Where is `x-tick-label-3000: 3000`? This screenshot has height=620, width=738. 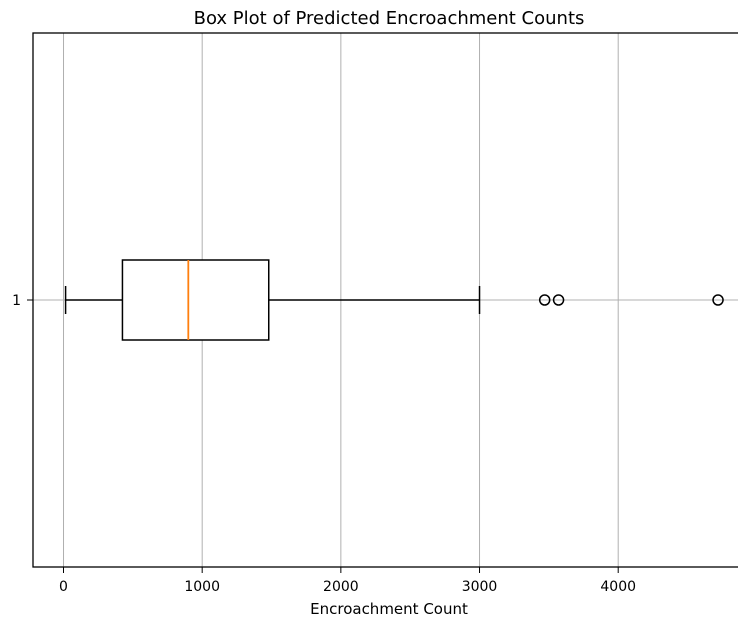
x-tick-label-3000: 3000 is located at coordinates (480, 587).